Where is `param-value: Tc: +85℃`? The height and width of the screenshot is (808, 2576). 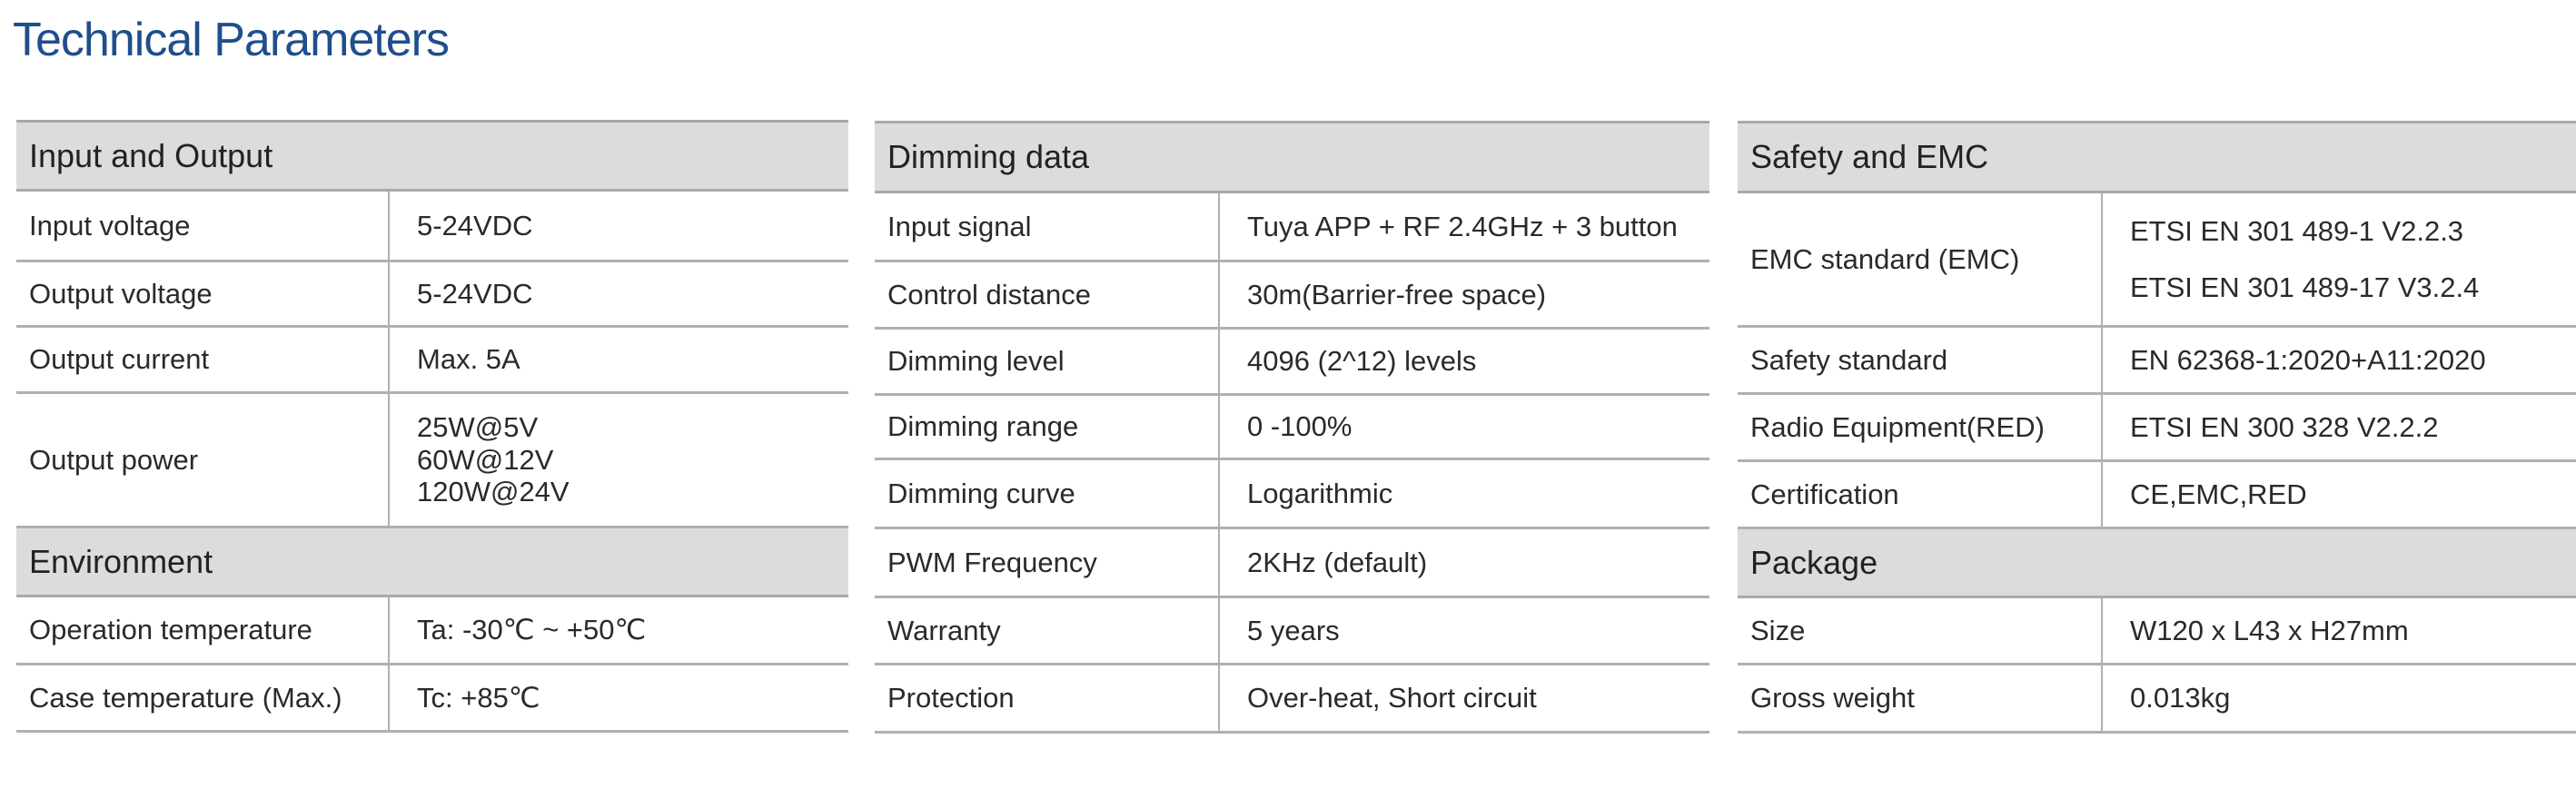
param-value: Tc: +85℃ is located at coordinates (478, 698).